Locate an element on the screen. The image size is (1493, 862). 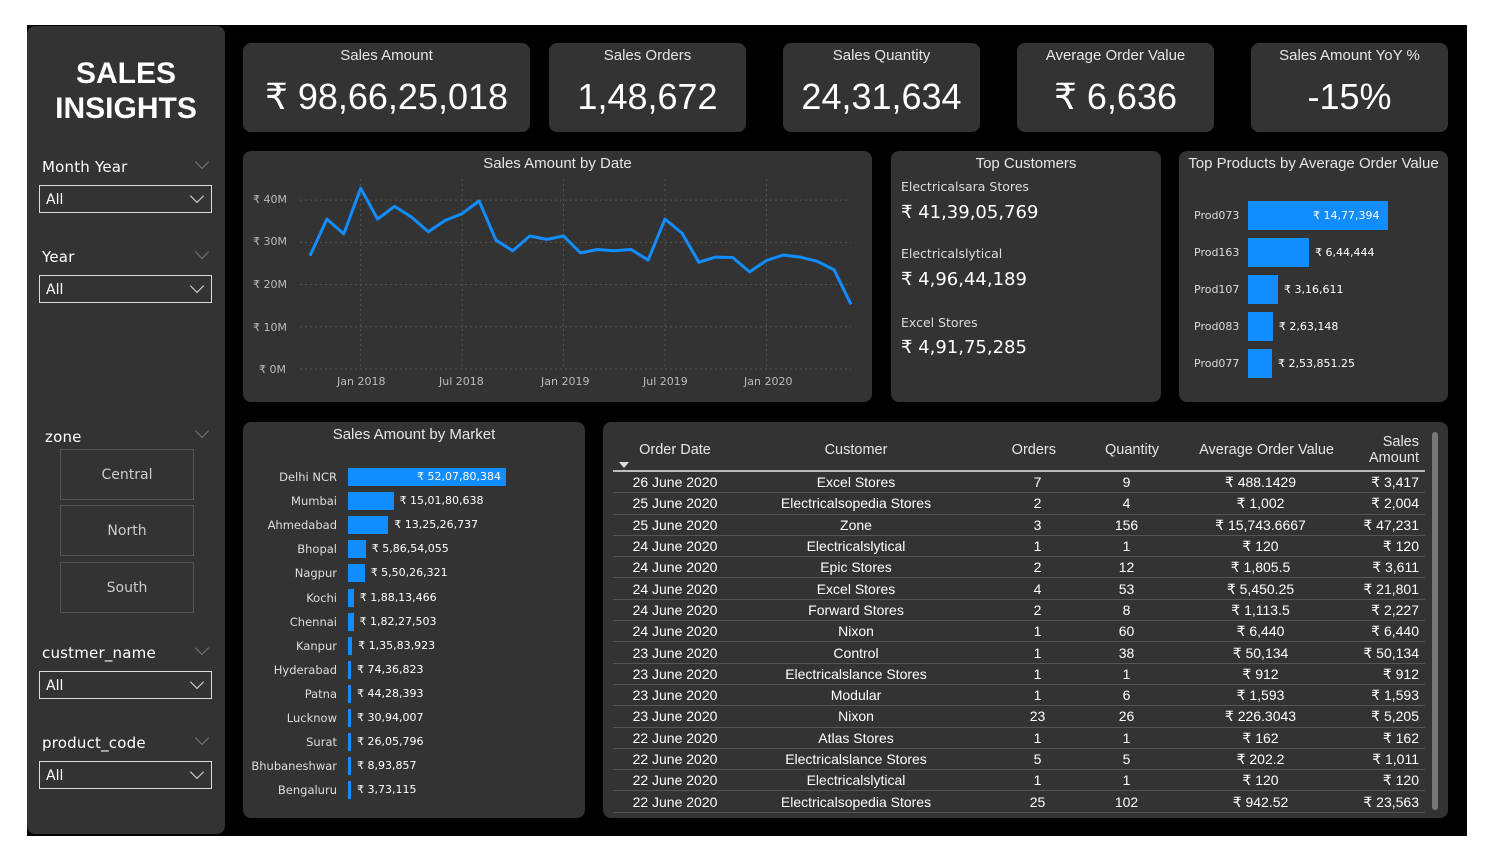
header-sales-amount: Sales Amount is located at coordinates (1381, 451).